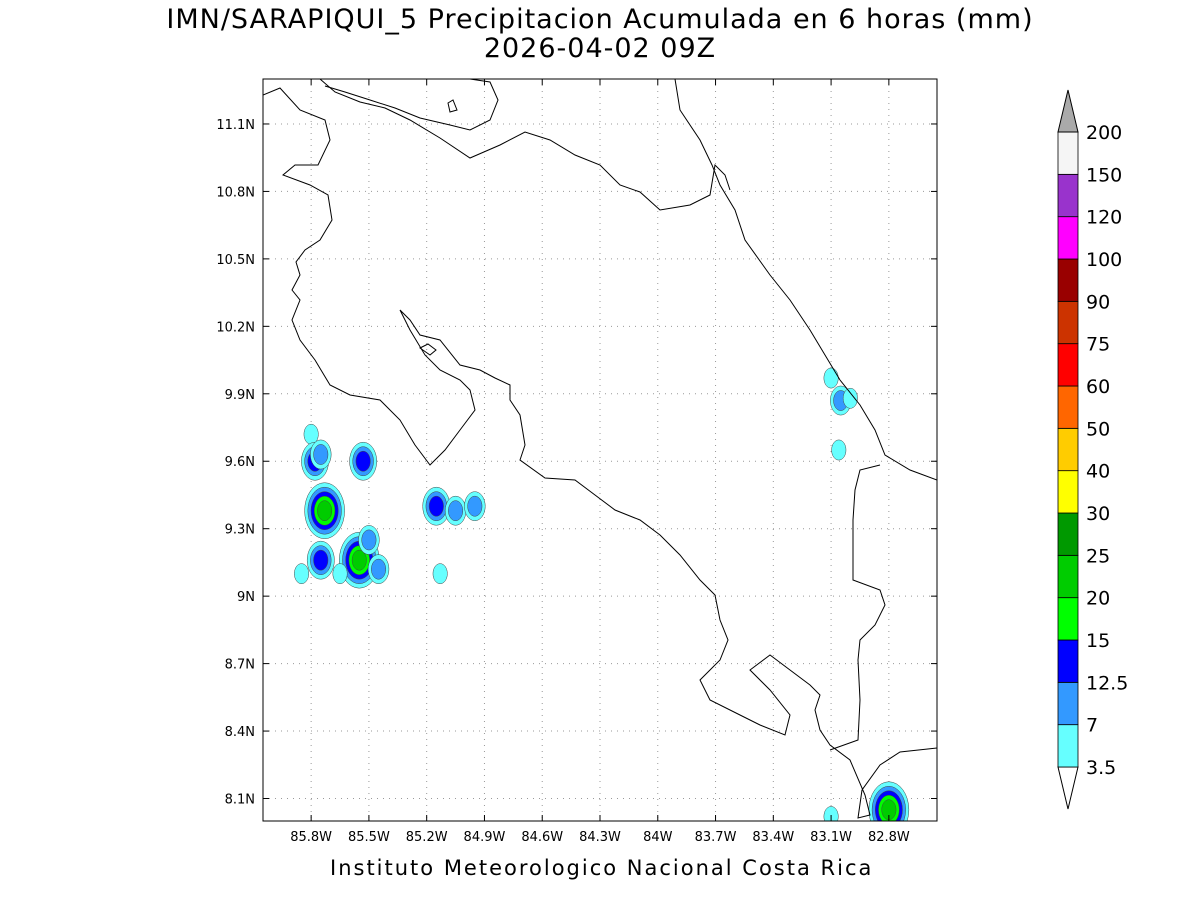 This screenshot has height=900, width=1200. I want to click on colorbar-label: 120, so click(1104, 218).